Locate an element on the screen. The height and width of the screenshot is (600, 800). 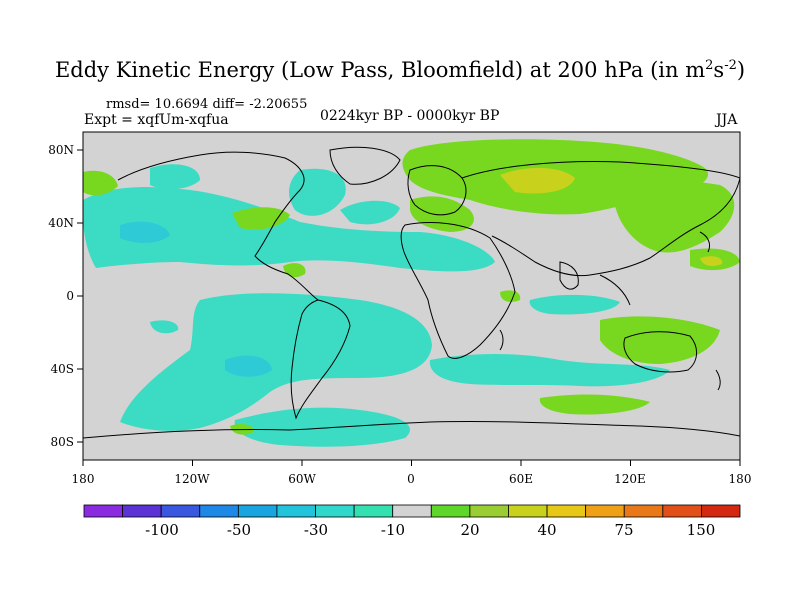
colorbar-label: 75 is located at coordinates (623, 530).